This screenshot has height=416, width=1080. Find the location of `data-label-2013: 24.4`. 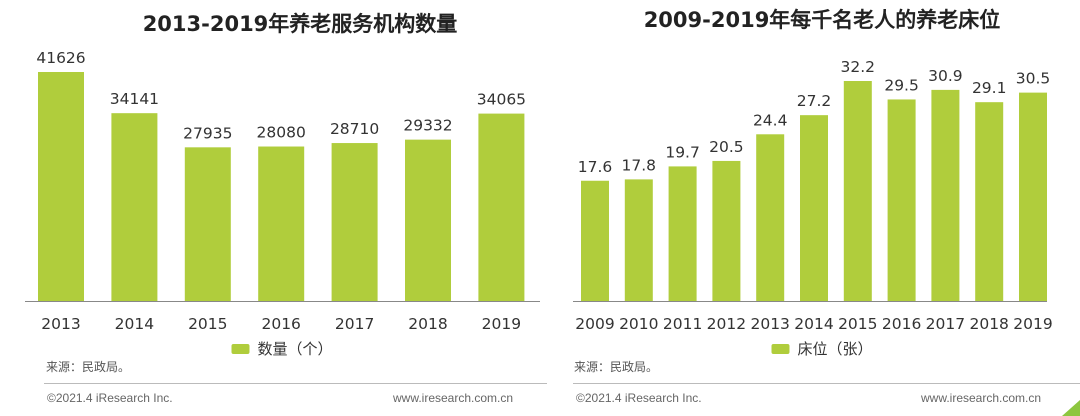

data-label-2013: 24.4 is located at coordinates (770, 120).